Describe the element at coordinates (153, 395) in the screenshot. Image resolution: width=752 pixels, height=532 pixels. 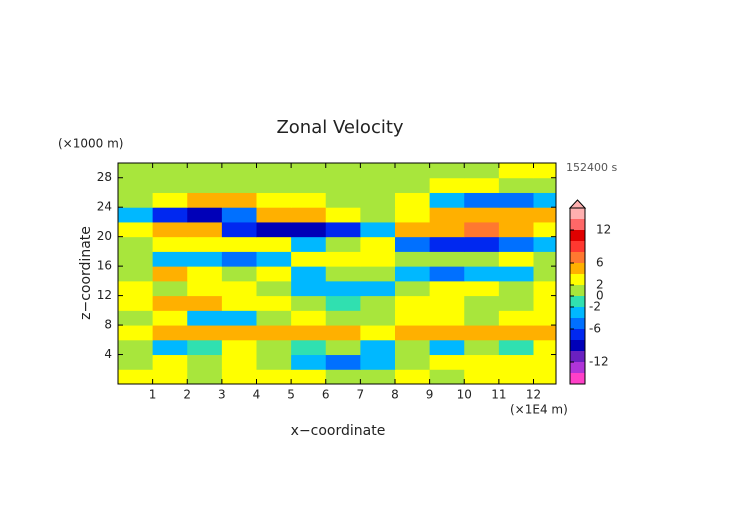
I see `x-tick-label: 1` at that location.